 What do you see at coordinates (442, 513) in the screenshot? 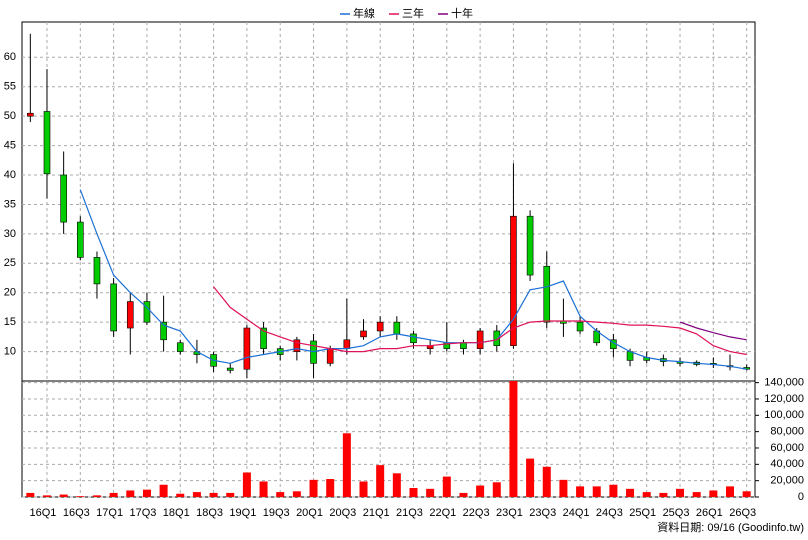
I see `x-tick-label: 22Q1` at bounding box center [442, 513].